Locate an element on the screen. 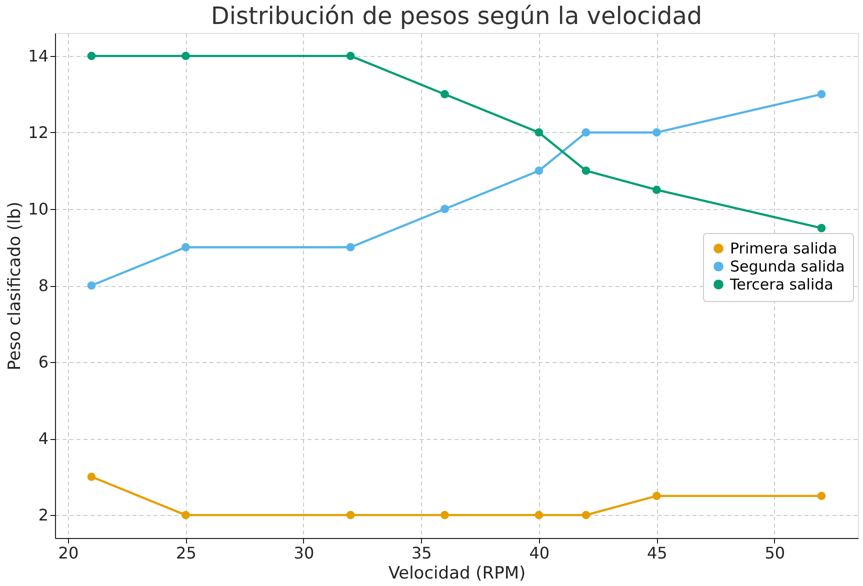  y-tick-label: 4 is located at coordinates (43, 438).